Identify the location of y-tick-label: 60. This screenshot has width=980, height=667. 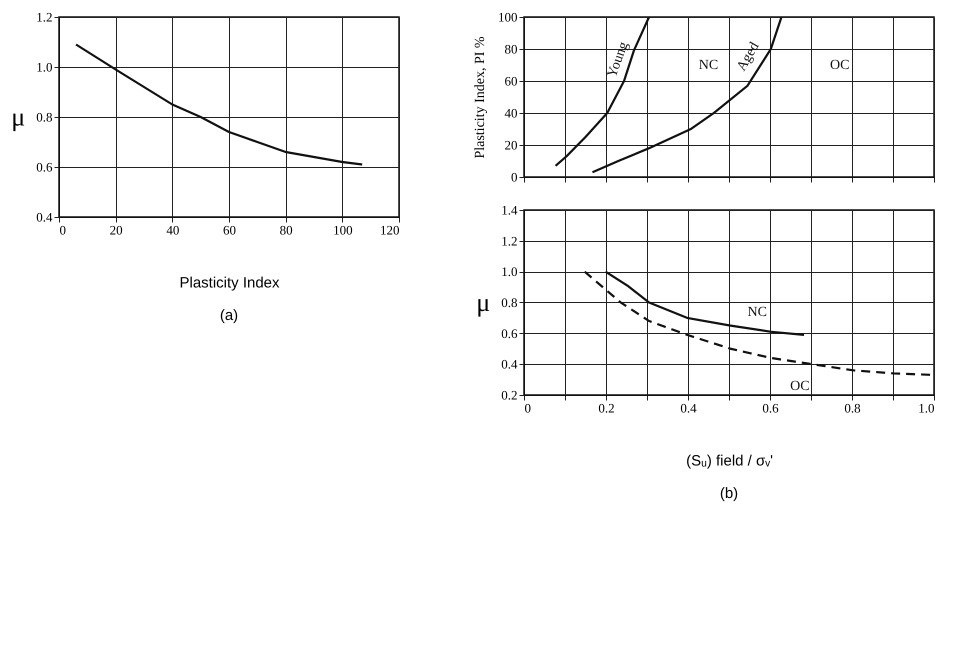
(511, 81).